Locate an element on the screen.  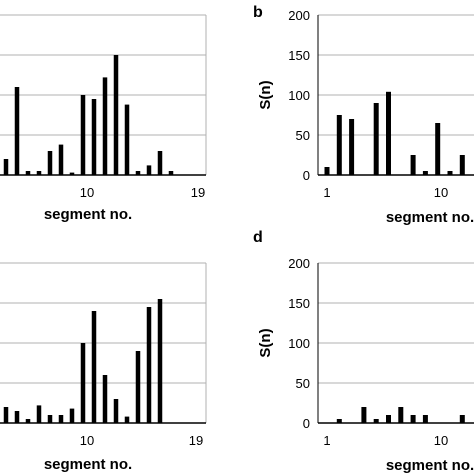
panel-letter: b is located at coordinates (258, 12).